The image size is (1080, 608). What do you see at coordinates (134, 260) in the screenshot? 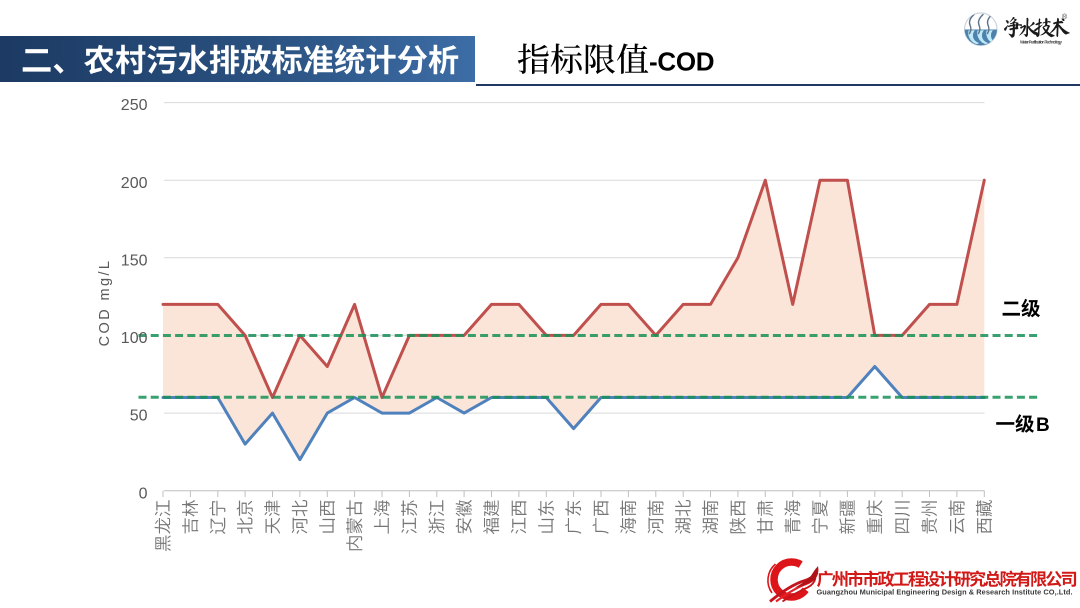
I see `svg-text: 150` at bounding box center [134, 260].